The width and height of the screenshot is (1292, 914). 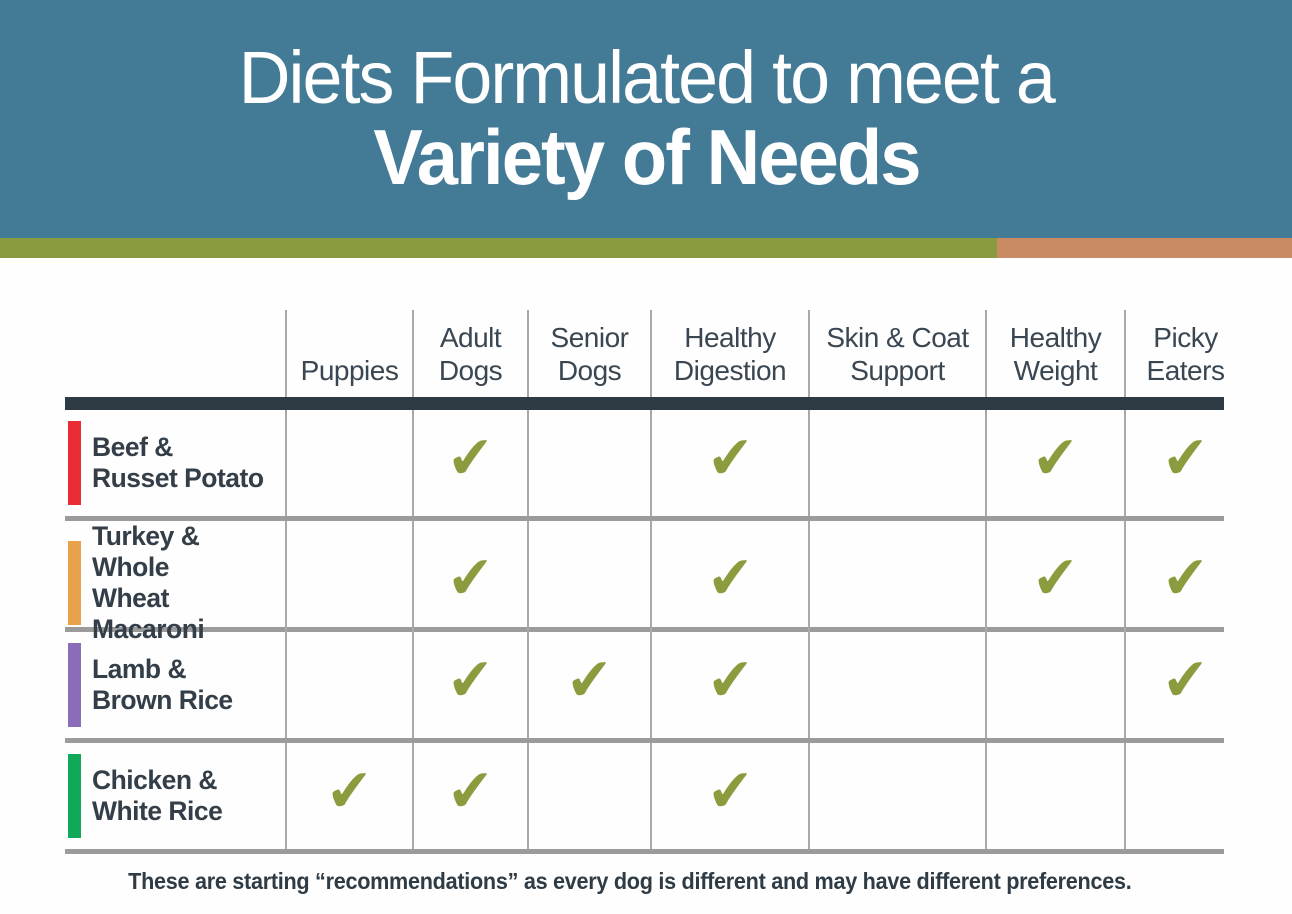 I want to click on page-title-line1: Diets Formulated to meet a, so click(x=646, y=78).